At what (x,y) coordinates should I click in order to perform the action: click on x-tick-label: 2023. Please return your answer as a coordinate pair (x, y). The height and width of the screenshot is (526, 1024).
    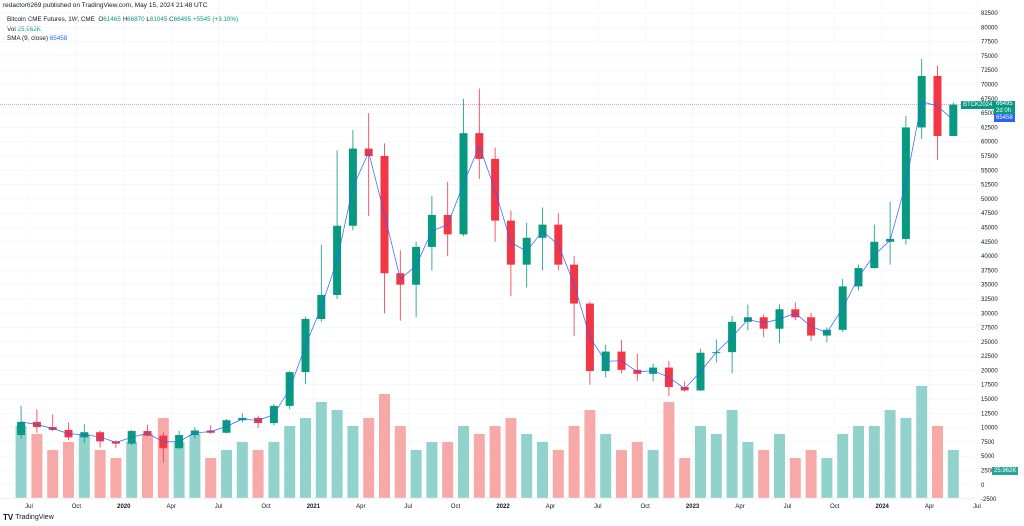
    Looking at the image, I should click on (693, 507).